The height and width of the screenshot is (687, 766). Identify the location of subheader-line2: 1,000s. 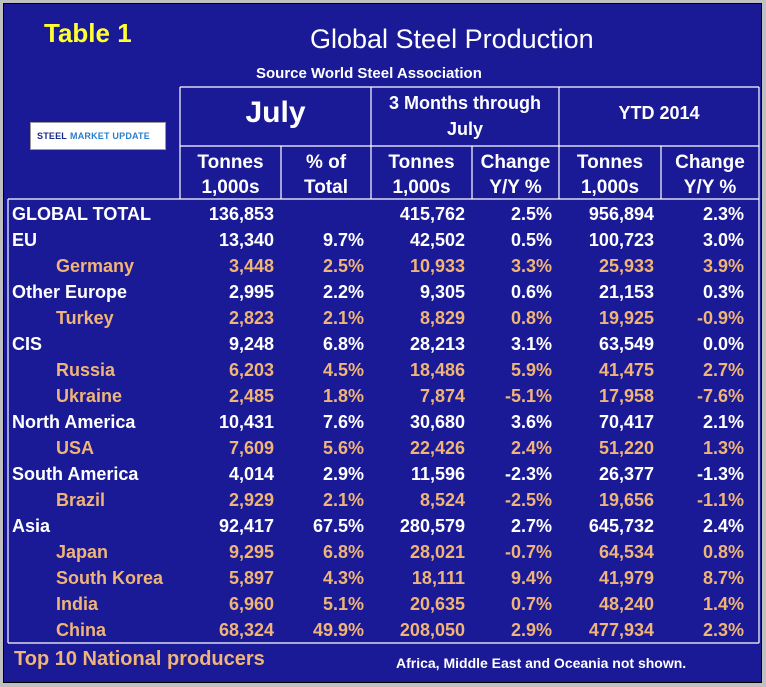
(230, 187).